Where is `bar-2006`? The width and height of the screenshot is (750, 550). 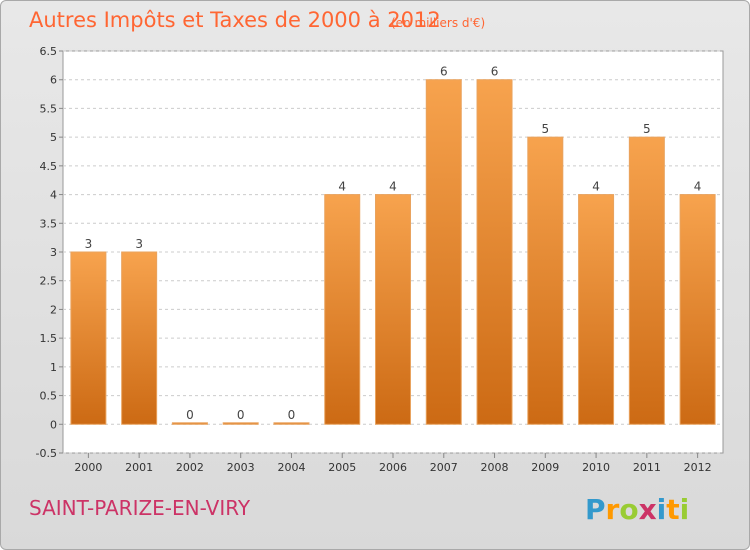 bar-2006 is located at coordinates (393, 309).